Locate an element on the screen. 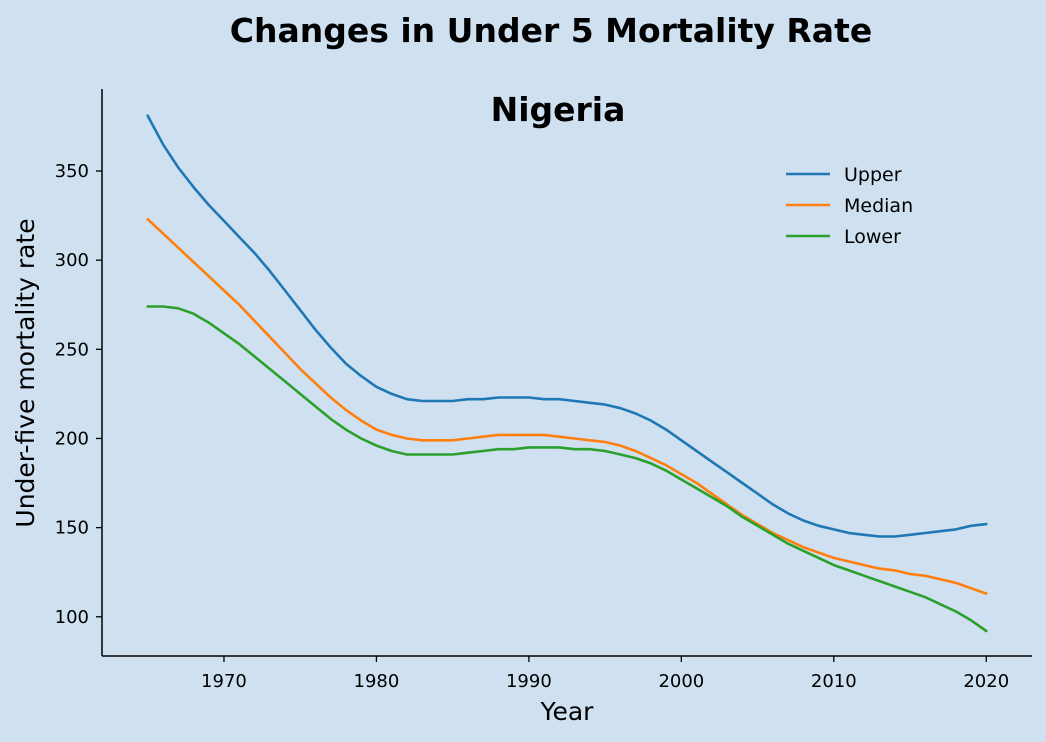 The height and width of the screenshot is (742, 1046). x-tick-label: 1980 is located at coordinates (377, 681).